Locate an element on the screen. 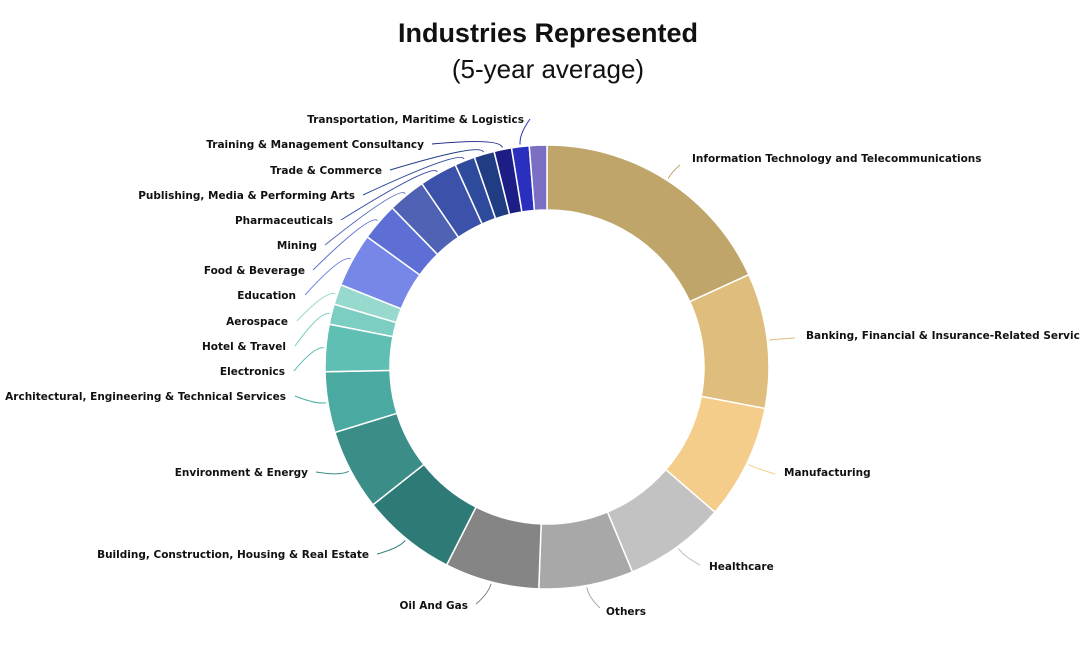 The height and width of the screenshot is (649, 1080). leader-line-oil-and-gas is located at coordinates (483, 594).